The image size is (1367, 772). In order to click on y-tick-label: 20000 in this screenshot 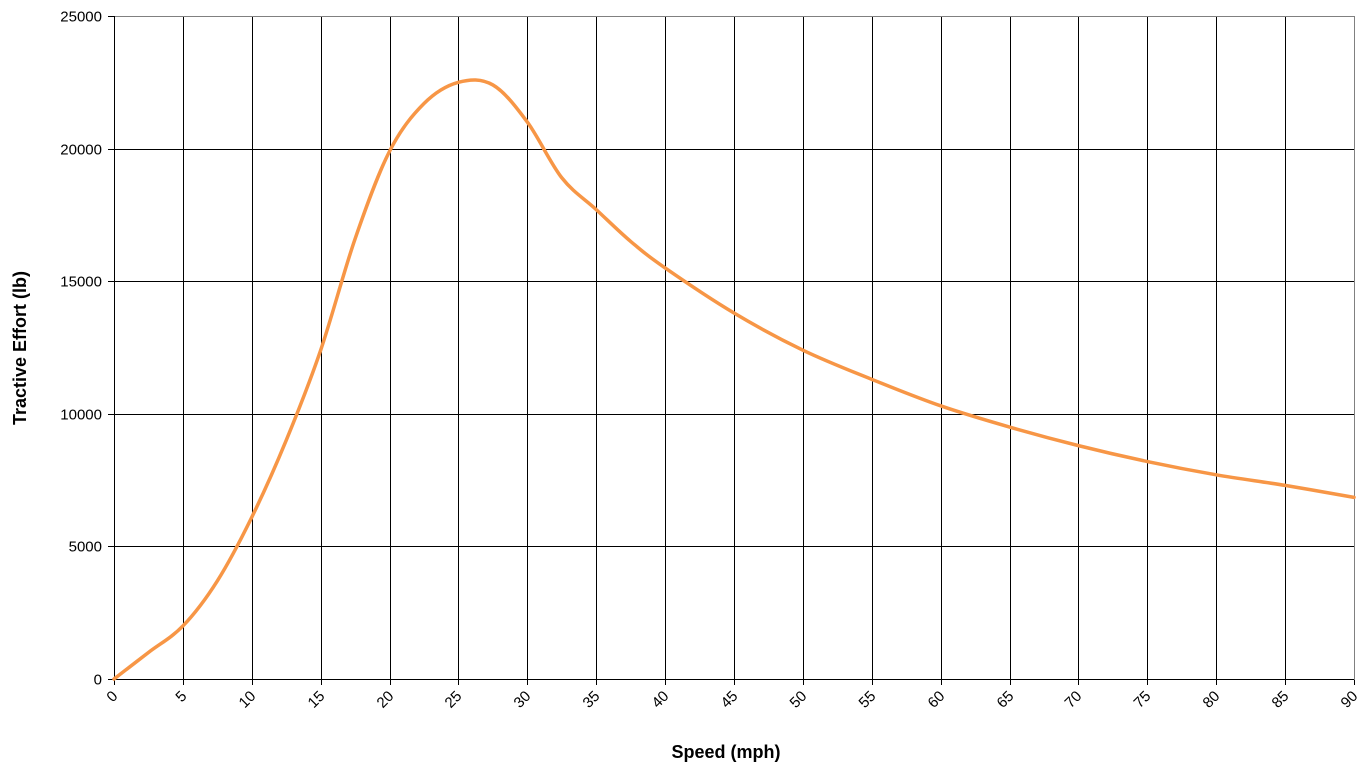, I will do `click(81, 150)`.